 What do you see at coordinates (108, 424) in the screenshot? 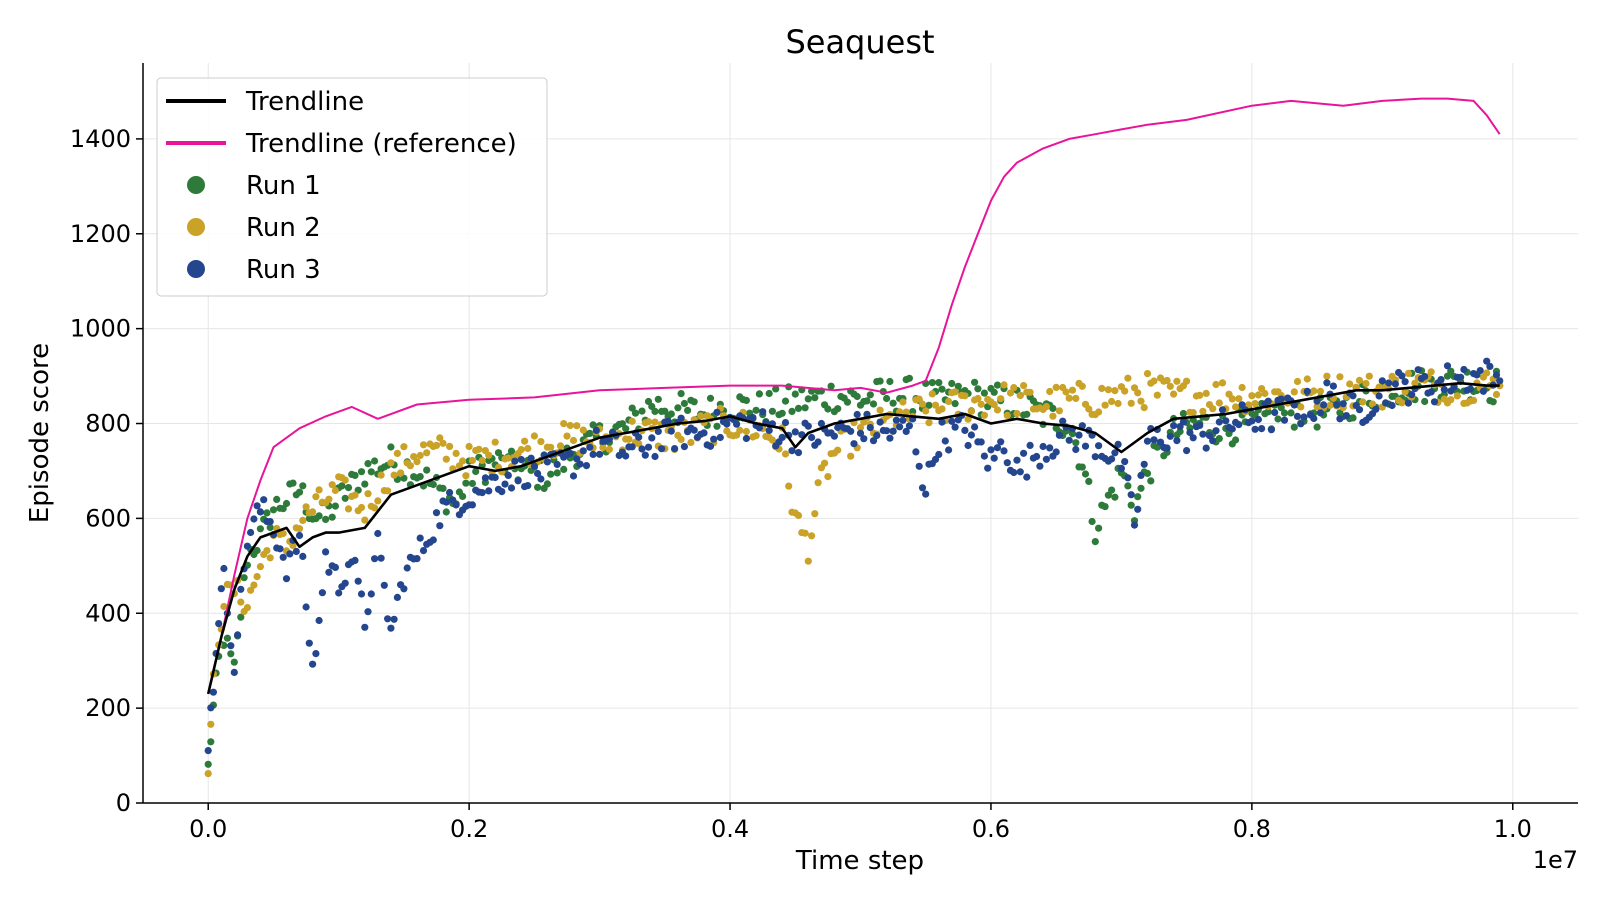
I see `y-tick-label: 800` at bounding box center [108, 424].